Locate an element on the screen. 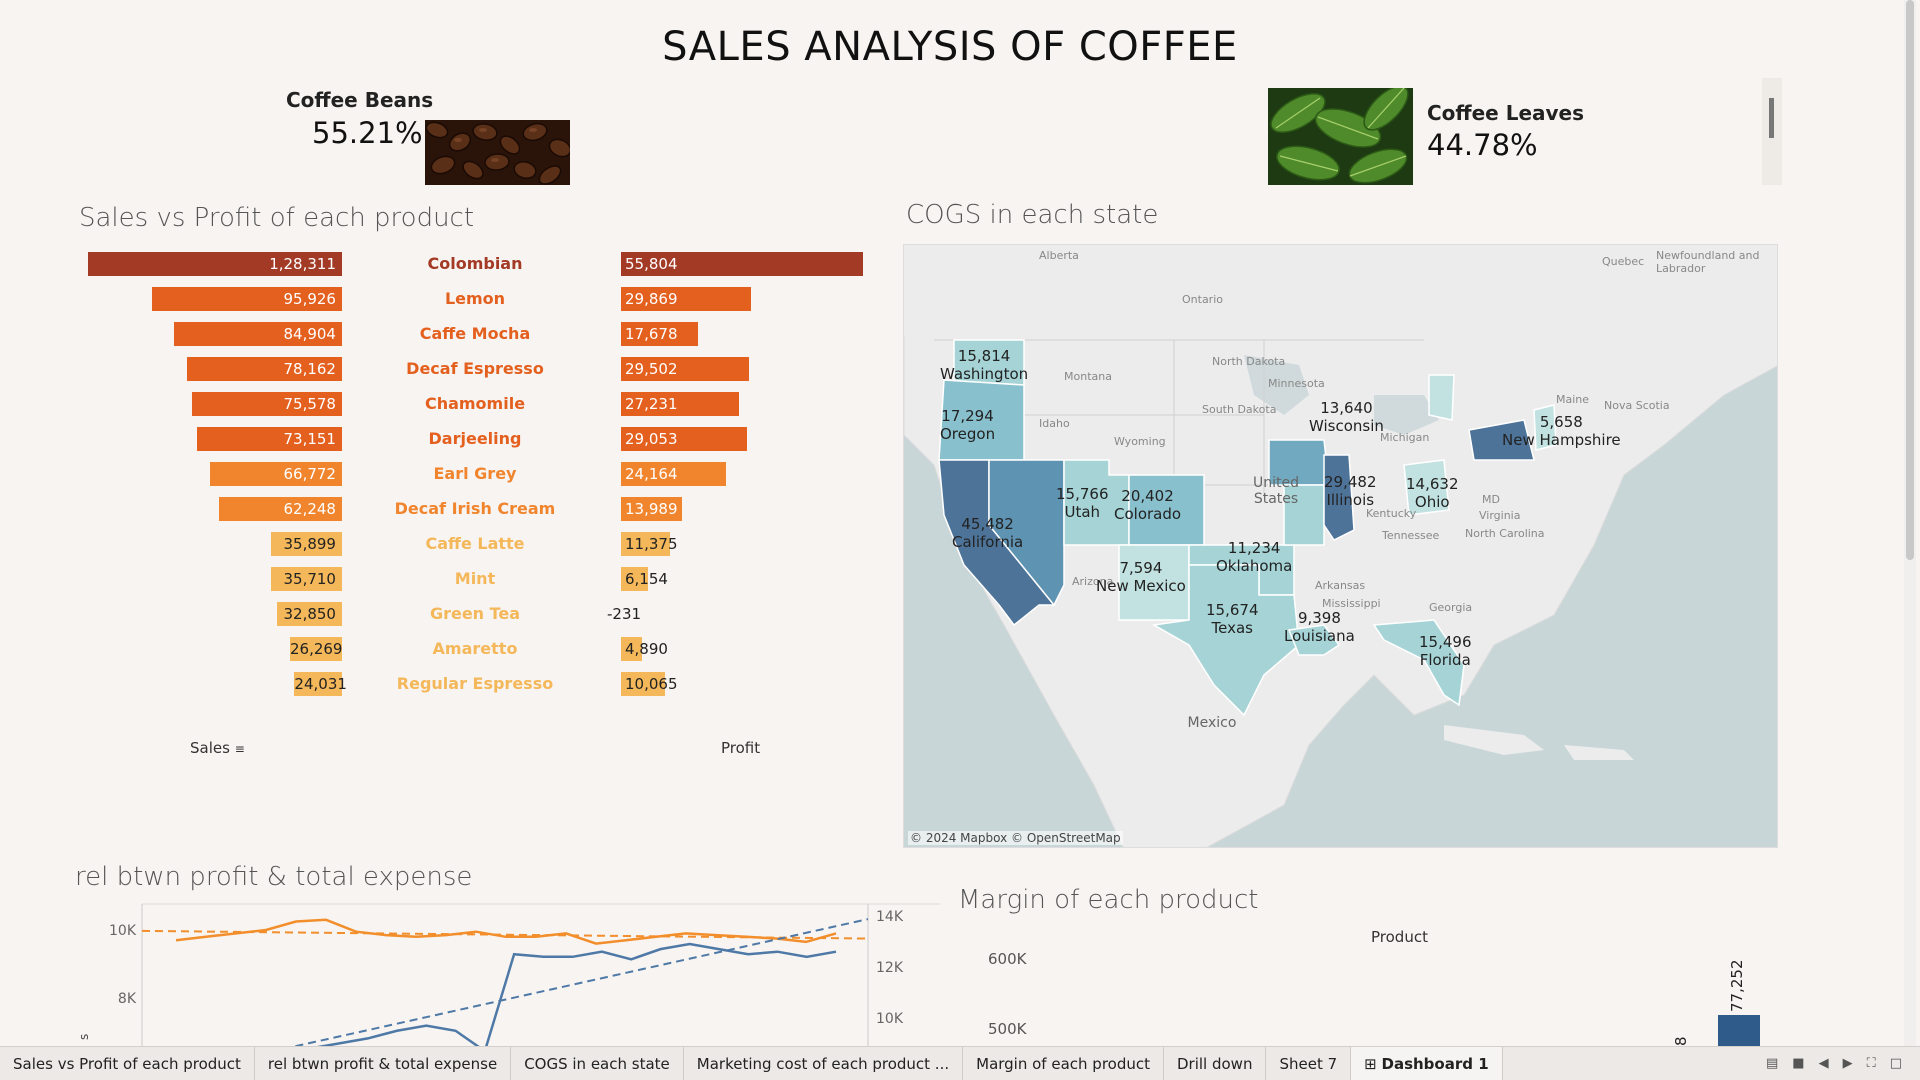  sheet-tab: Margin of each product is located at coordinates (1063, 1063).